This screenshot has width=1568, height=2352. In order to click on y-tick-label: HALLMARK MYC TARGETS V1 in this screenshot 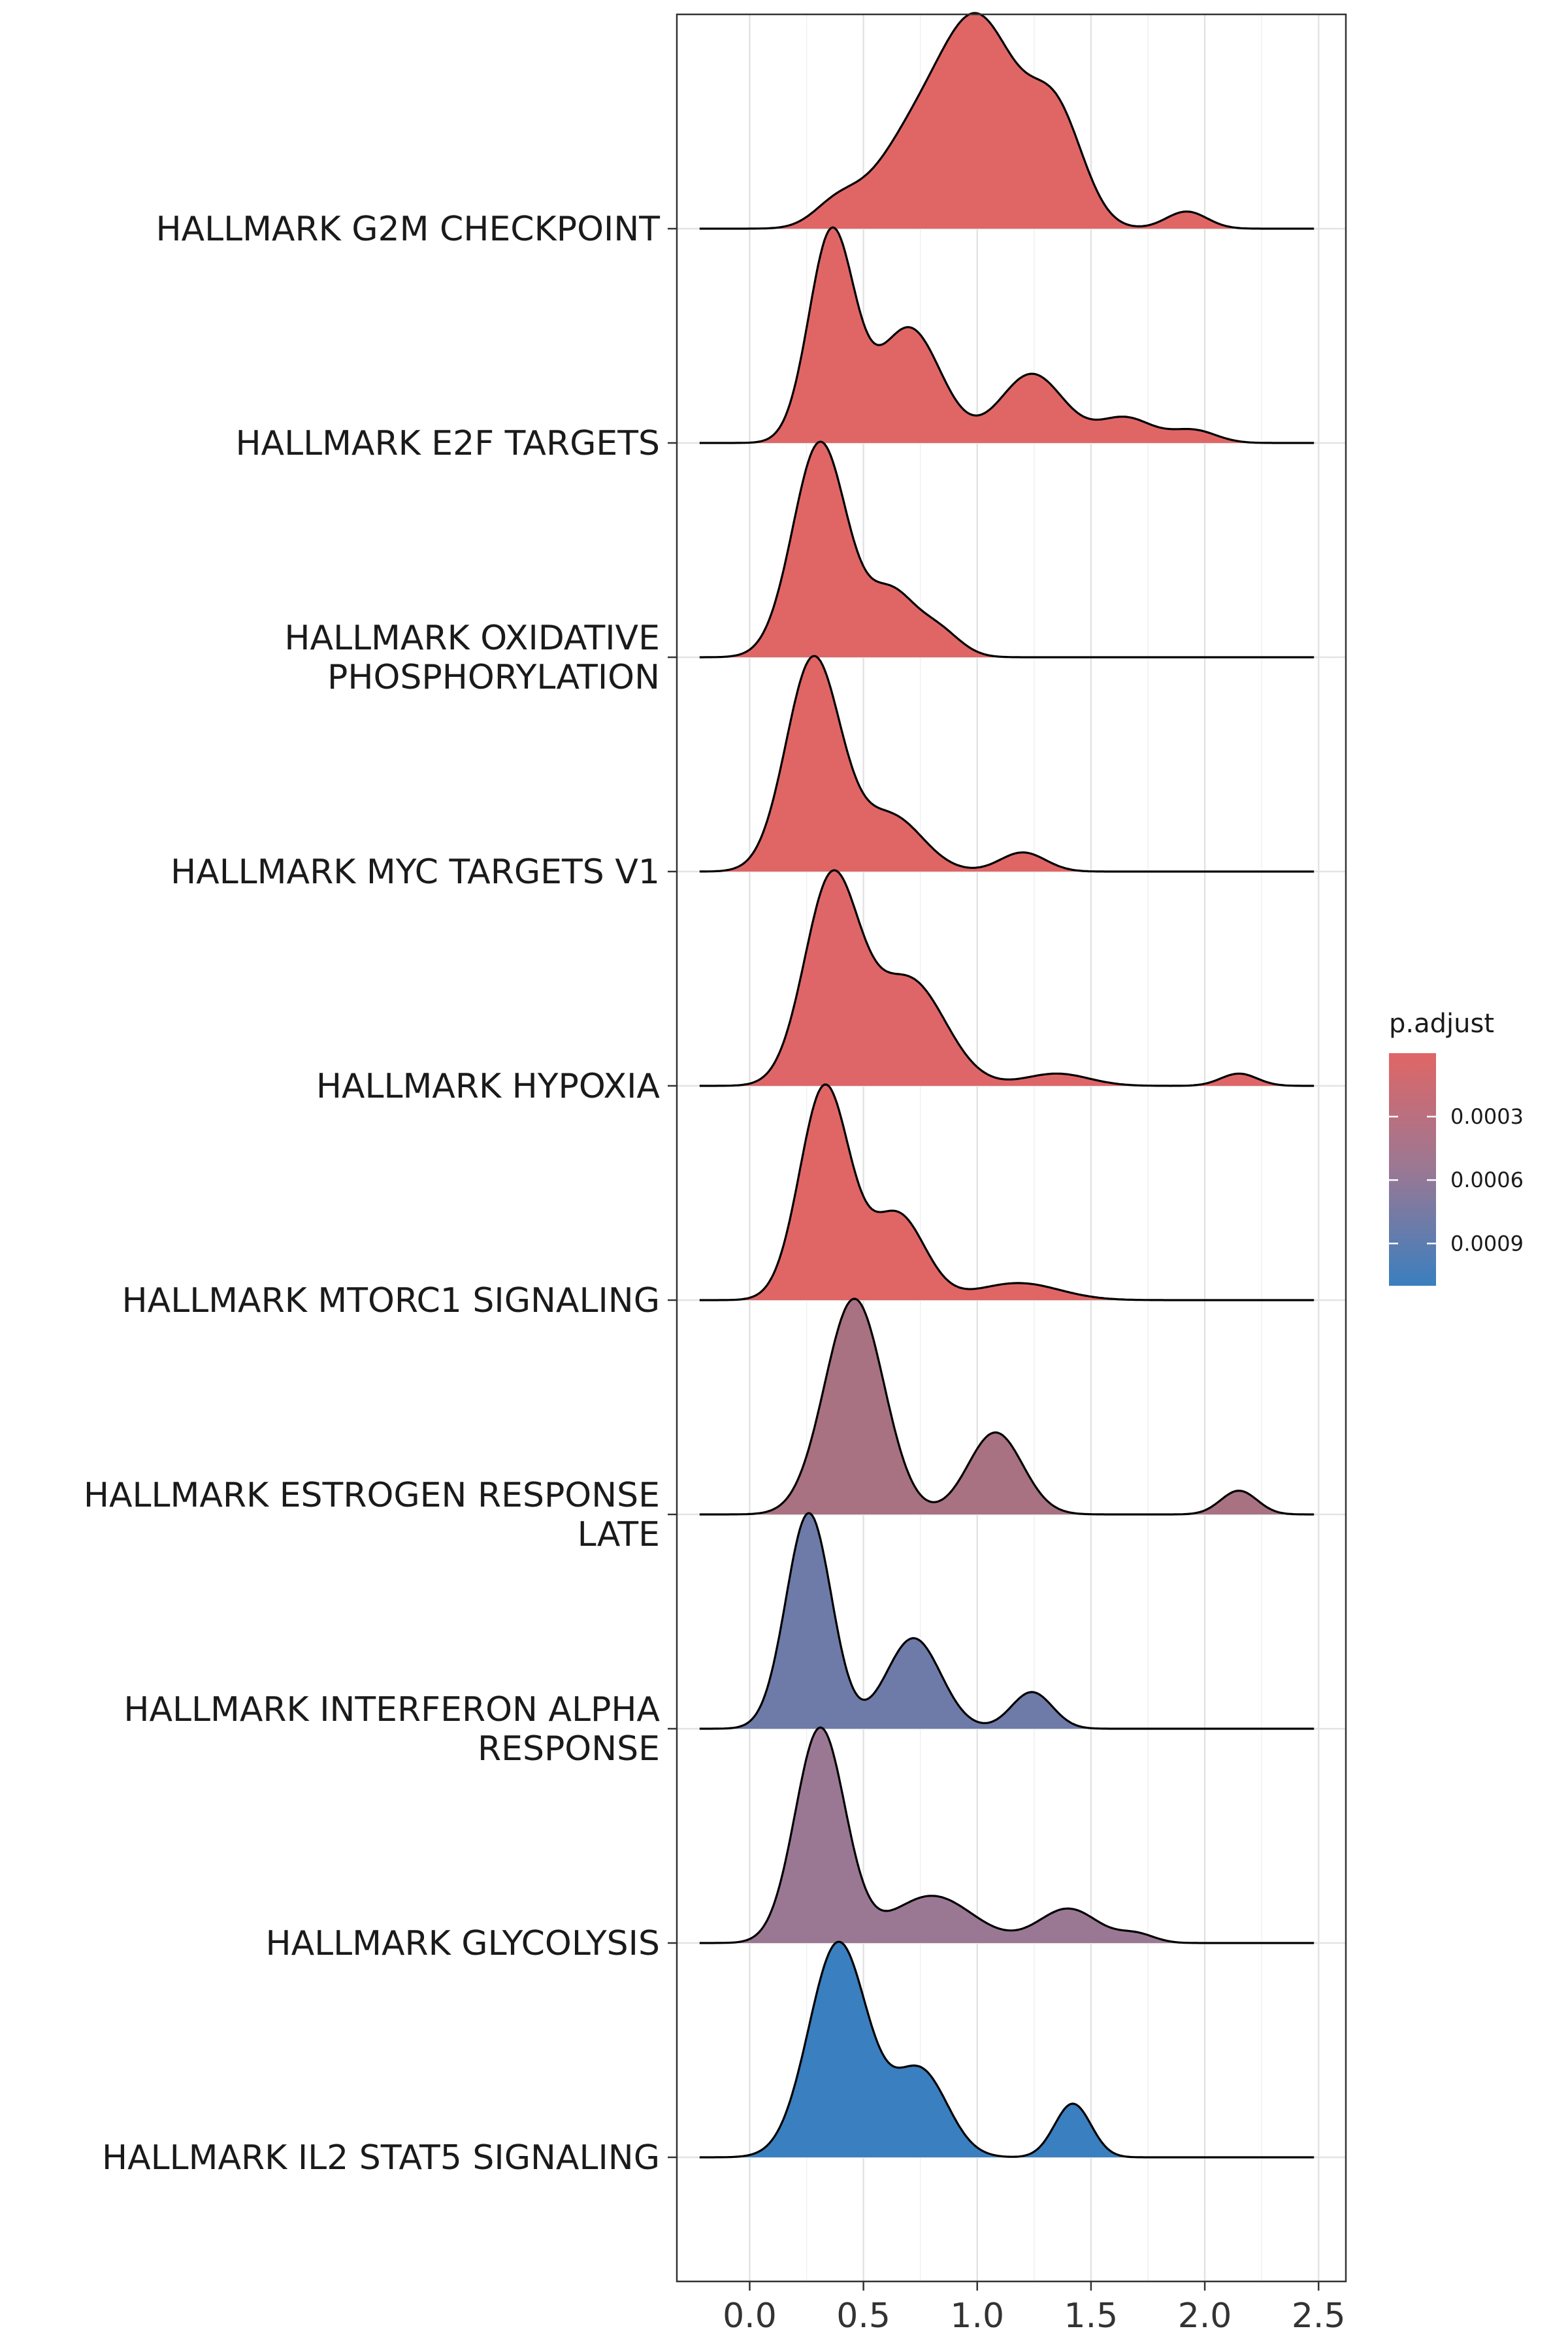, I will do `click(415, 872)`.